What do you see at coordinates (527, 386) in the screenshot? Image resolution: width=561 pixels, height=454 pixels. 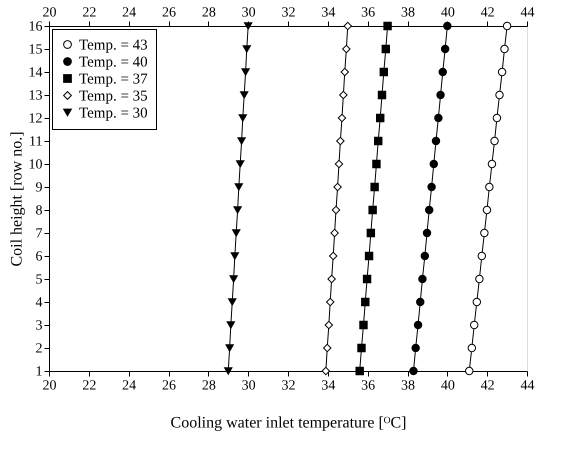 I see `x2-tick-label: 44` at bounding box center [527, 386].